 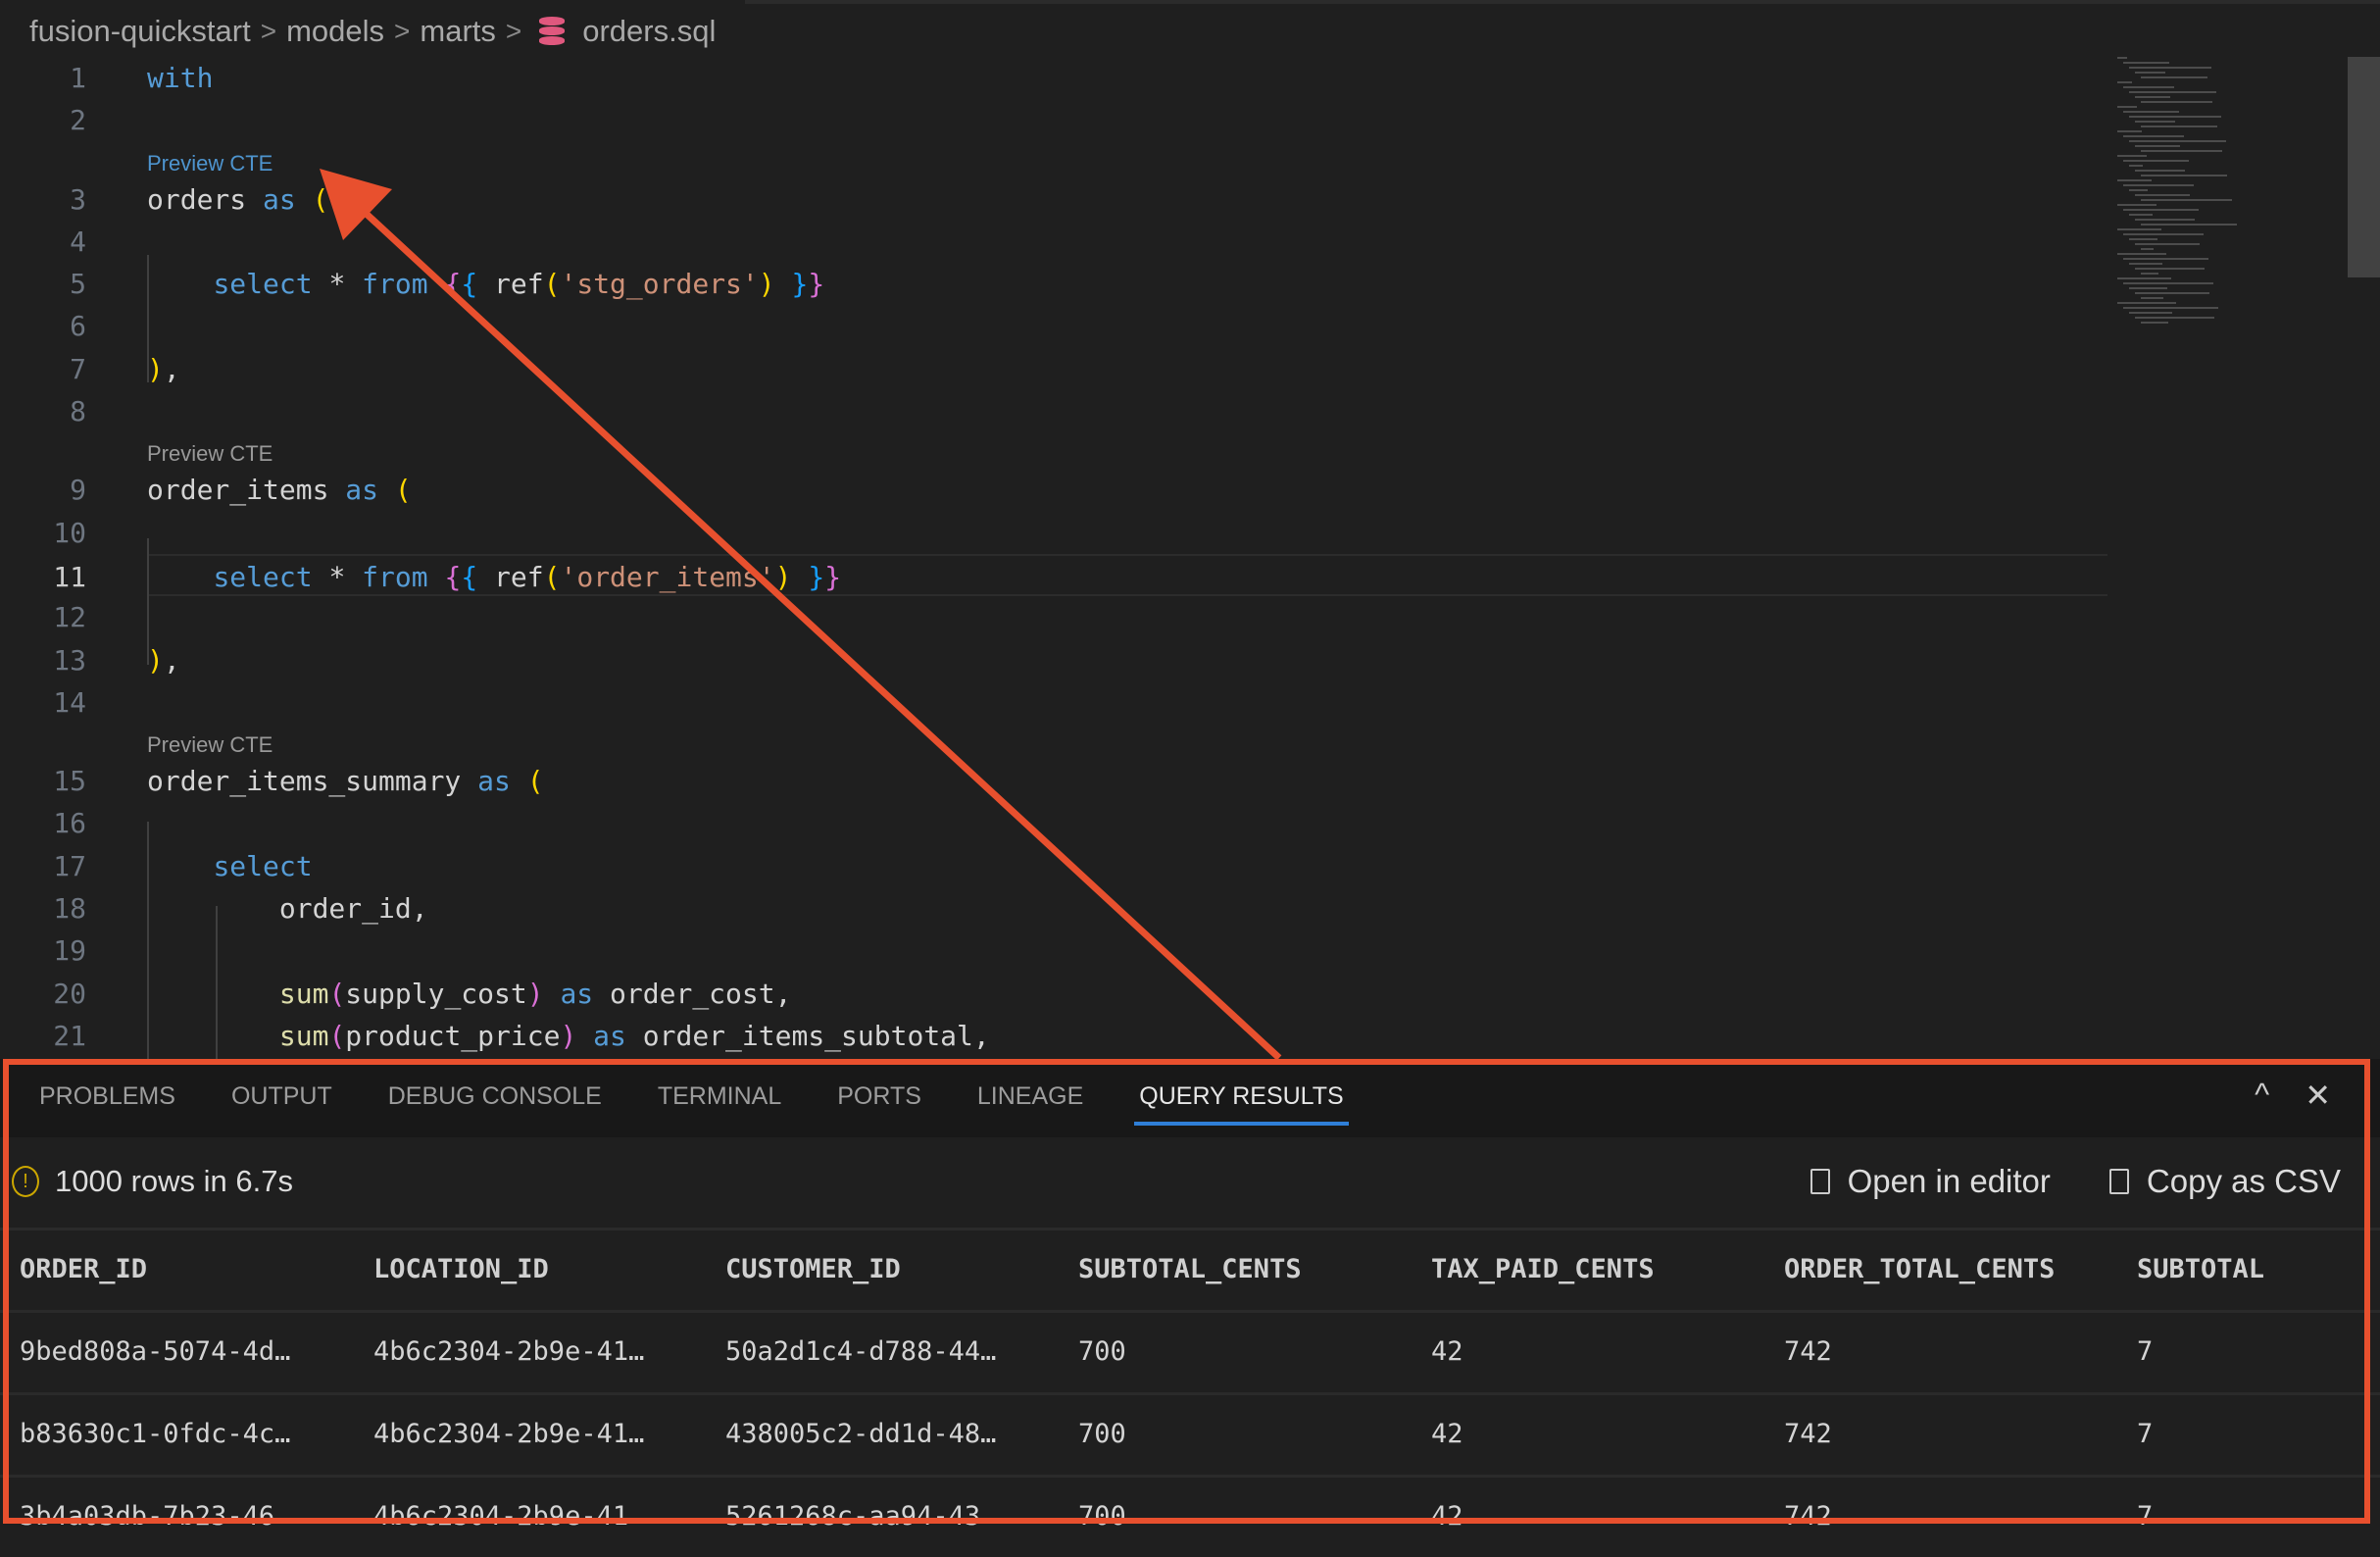 What do you see at coordinates (337, 993) in the screenshot?
I see `code-token: (` at bounding box center [337, 993].